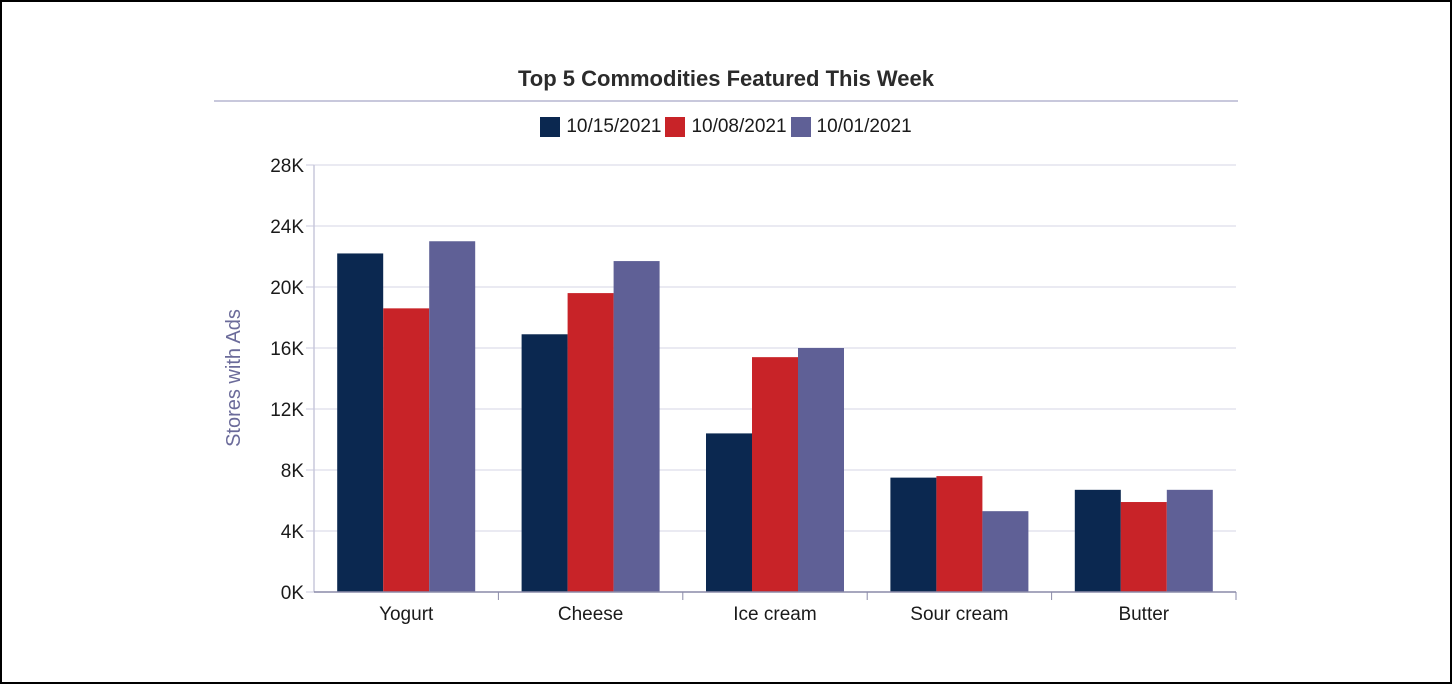 This screenshot has height=684, width=1452. Describe the element at coordinates (591, 614) in the screenshot. I see `x-tick-label: Cheese` at that location.